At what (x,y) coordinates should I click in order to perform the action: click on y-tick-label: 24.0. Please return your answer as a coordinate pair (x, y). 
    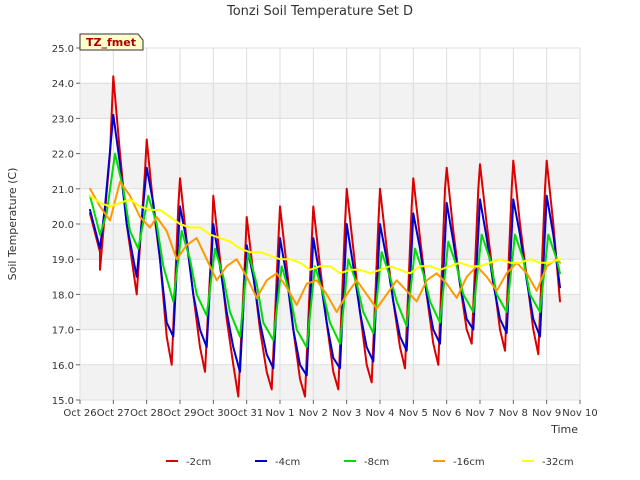
    Looking at the image, I should click on (63, 84).